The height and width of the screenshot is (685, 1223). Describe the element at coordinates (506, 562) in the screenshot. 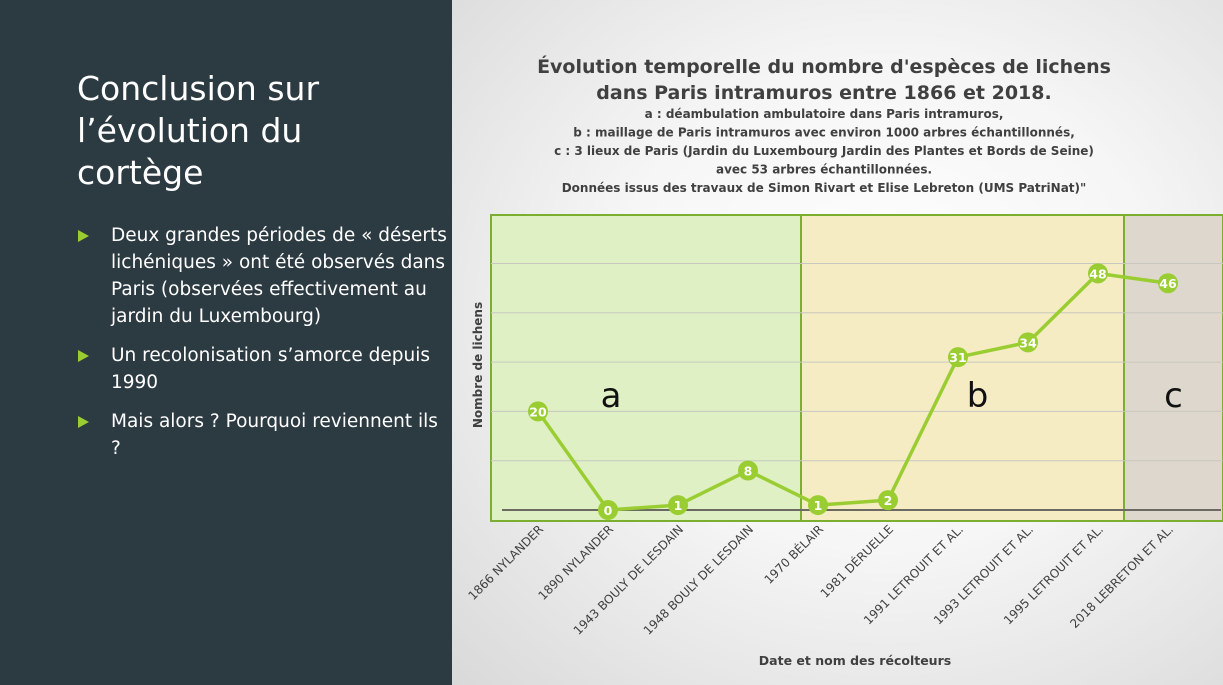

I see `x-tick-label: 1866 NYLANDER` at that location.